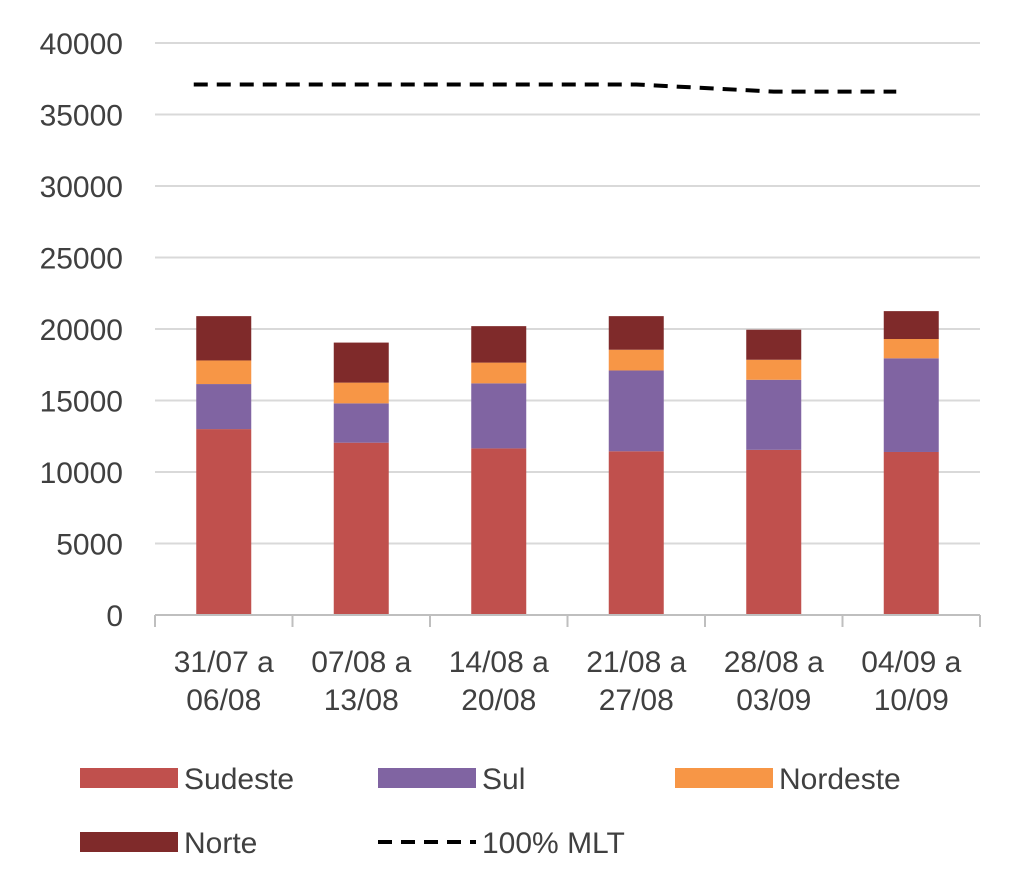  I want to click on line-100-mlt, so click(545, 88).